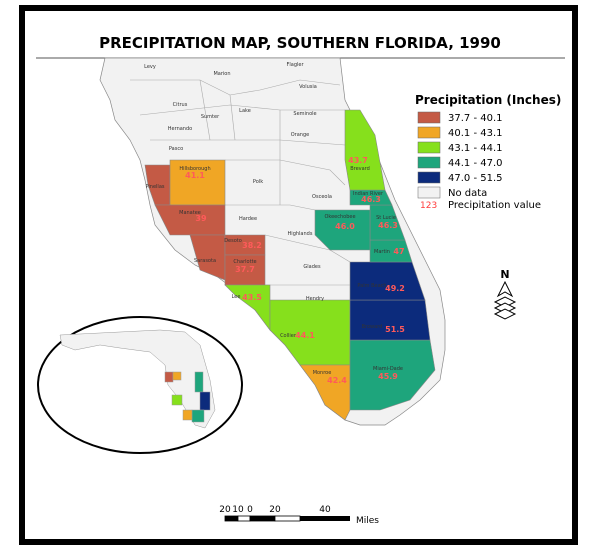 This screenshot has width=593, height=553. I want to click on county-name: Desoto, so click(233, 241).